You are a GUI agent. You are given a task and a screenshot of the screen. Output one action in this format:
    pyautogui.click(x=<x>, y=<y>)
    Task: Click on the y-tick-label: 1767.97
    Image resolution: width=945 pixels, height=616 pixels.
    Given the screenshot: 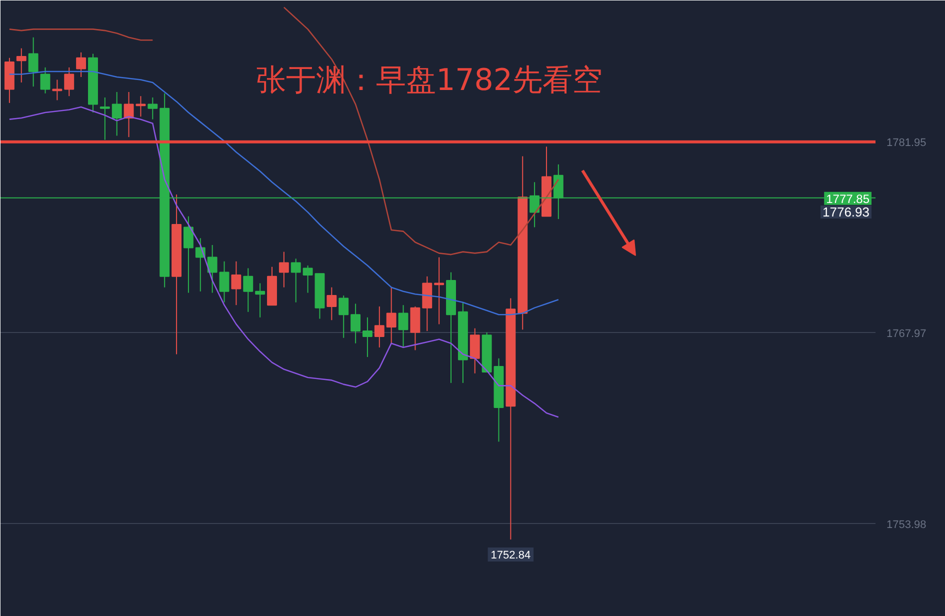 What is the action you would take?
    pyautogui.click(x=906, y=334)
    